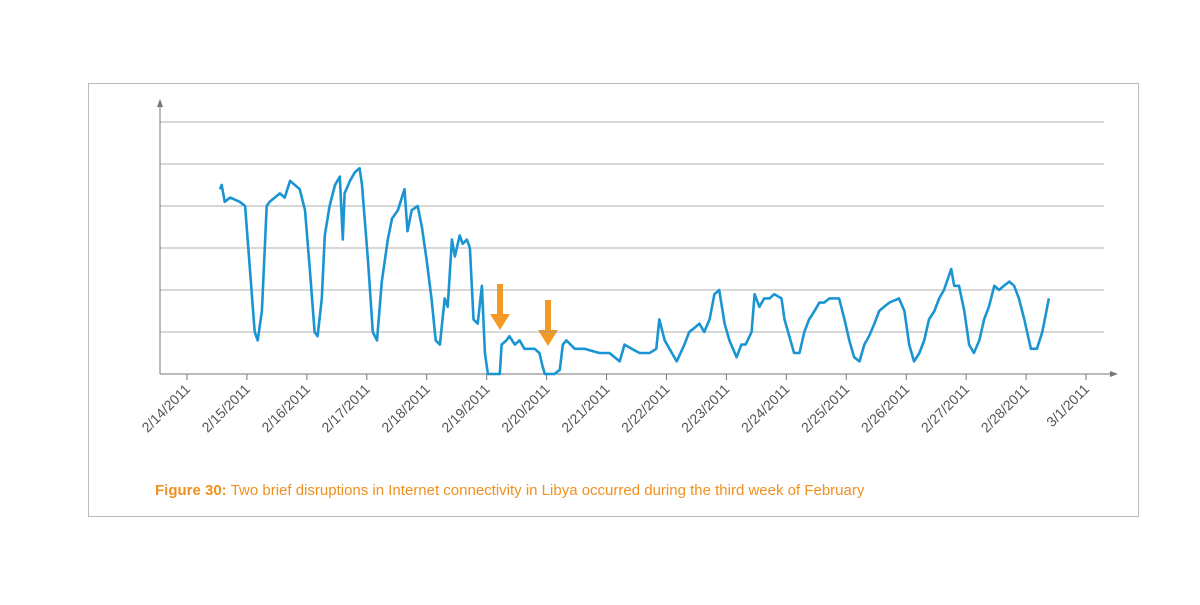  What do you see at coordinates (160, 103) in the screenshot?
I see `y-axis-arrow` at bounding box center [160, 103].